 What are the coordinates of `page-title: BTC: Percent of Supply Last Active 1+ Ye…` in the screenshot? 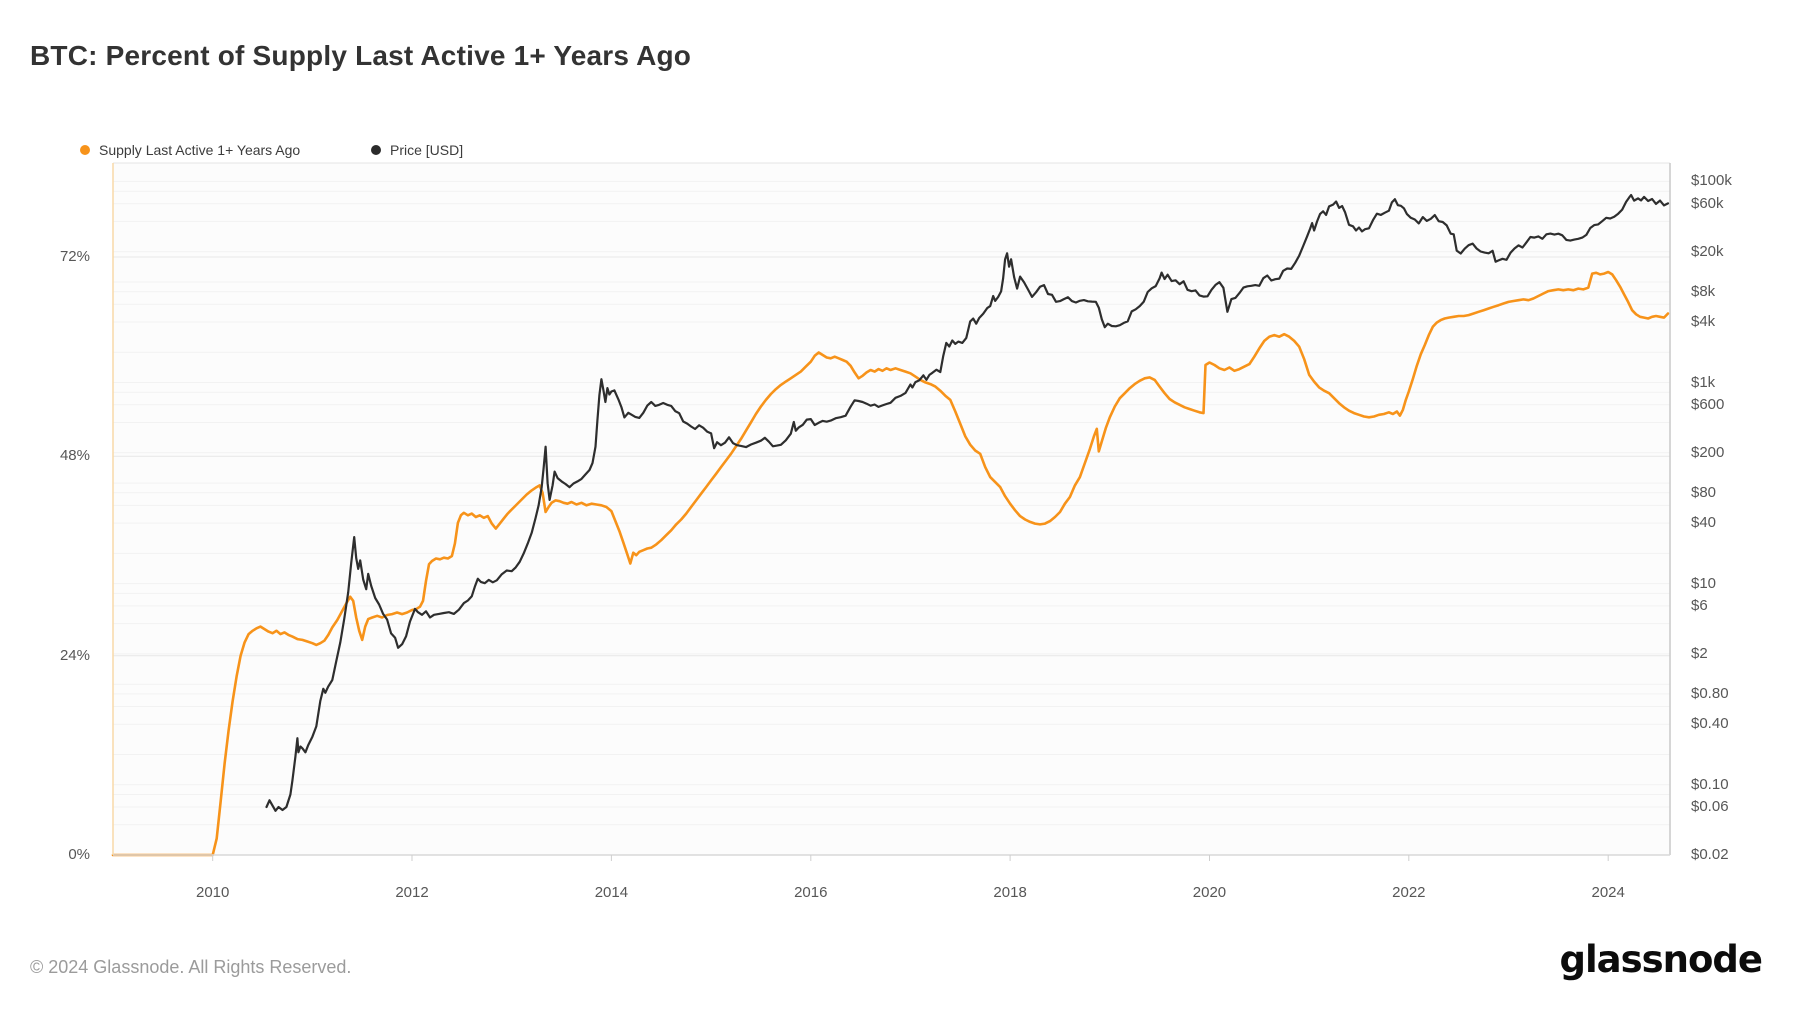 It's located at (361, 55).